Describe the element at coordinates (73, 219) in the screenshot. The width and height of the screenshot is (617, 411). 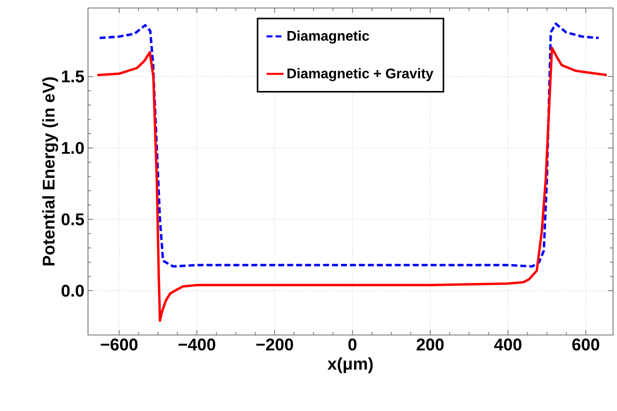
I see `y-tick-label: 0.5` at that location.